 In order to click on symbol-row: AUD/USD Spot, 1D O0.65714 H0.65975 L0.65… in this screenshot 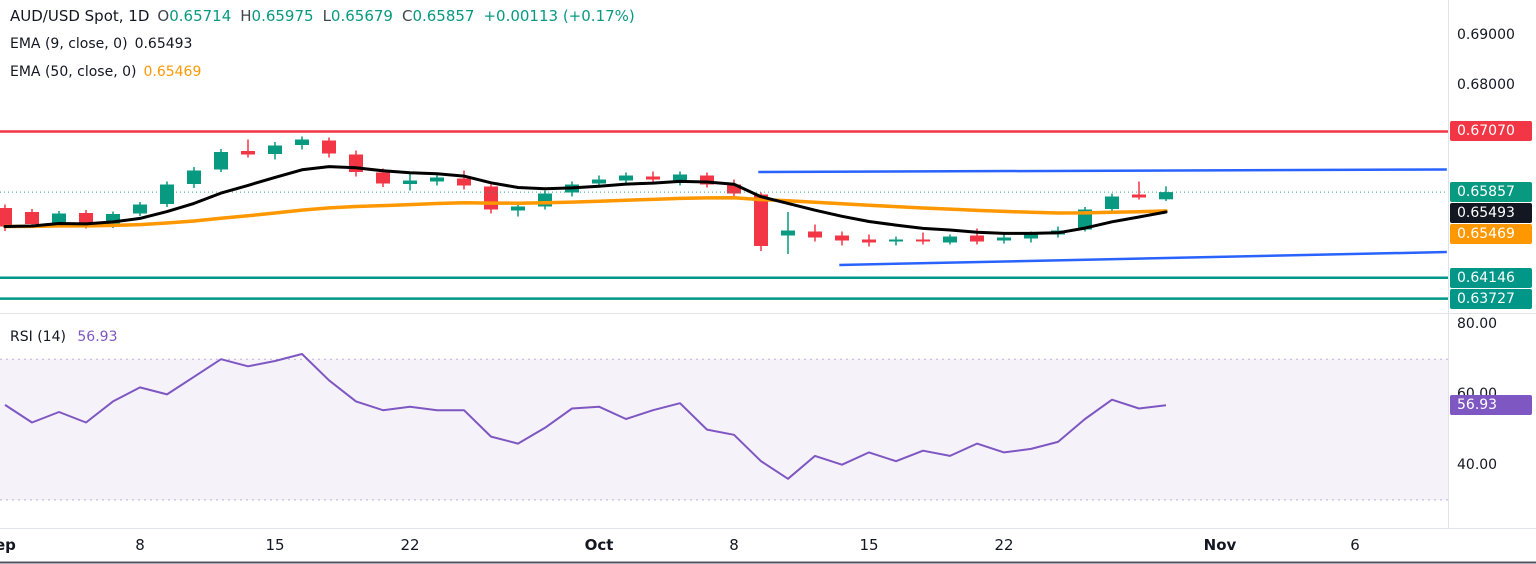, I will do `click(322, 15)`.